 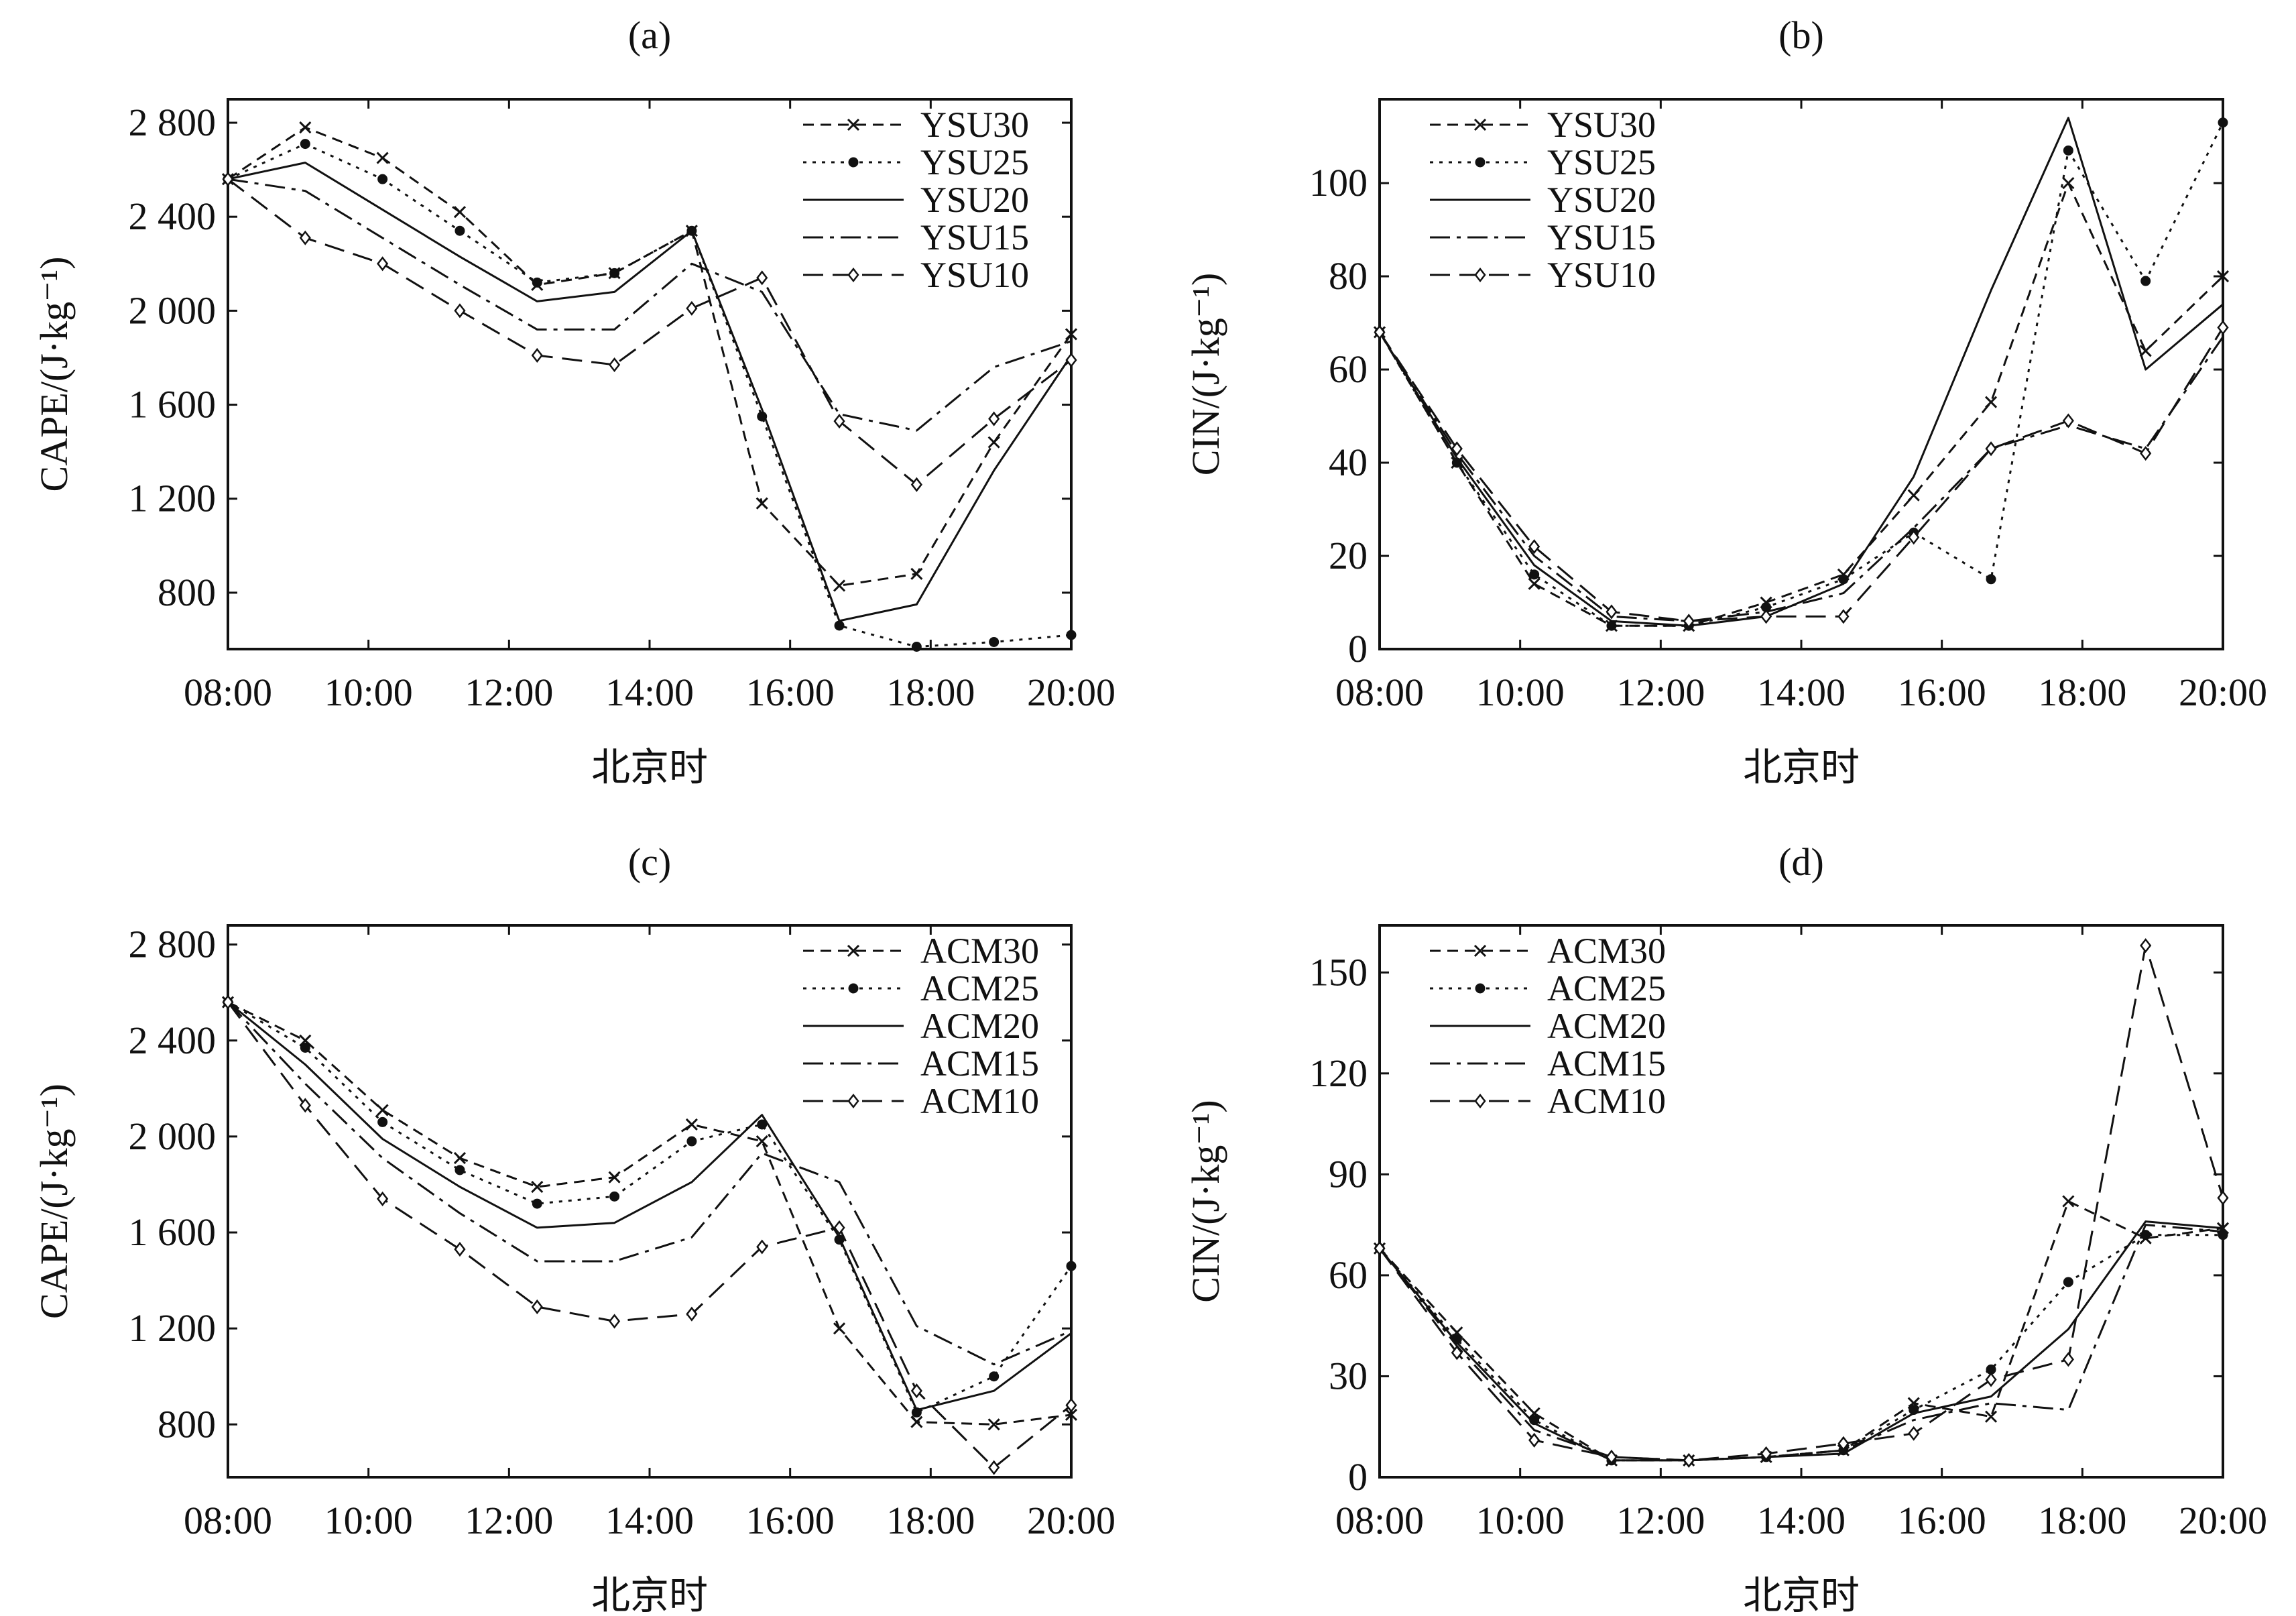 I want to click on y-tick-label: 1 600, so click(x=173, y=404).